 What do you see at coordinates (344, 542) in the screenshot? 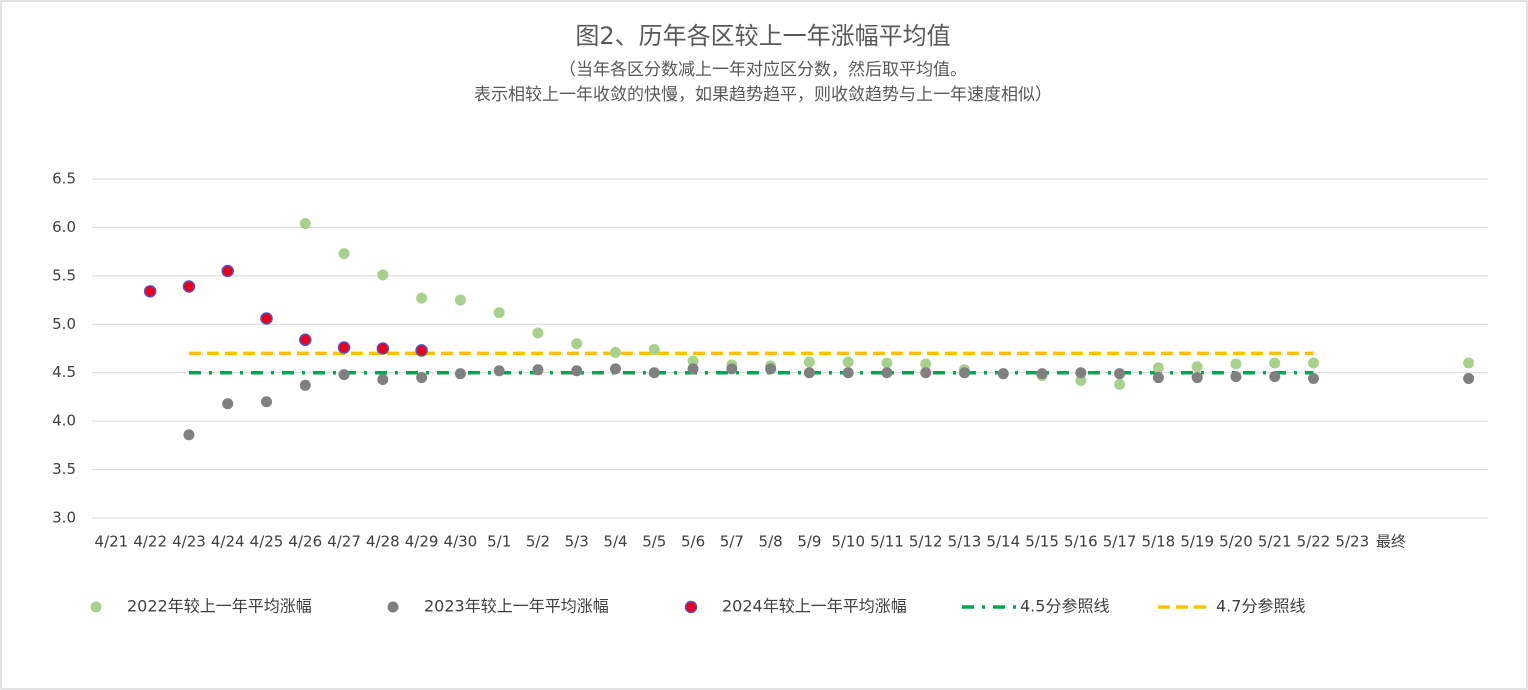
I see `x-tick-label: 4/27` at bounding box center [344, 542].